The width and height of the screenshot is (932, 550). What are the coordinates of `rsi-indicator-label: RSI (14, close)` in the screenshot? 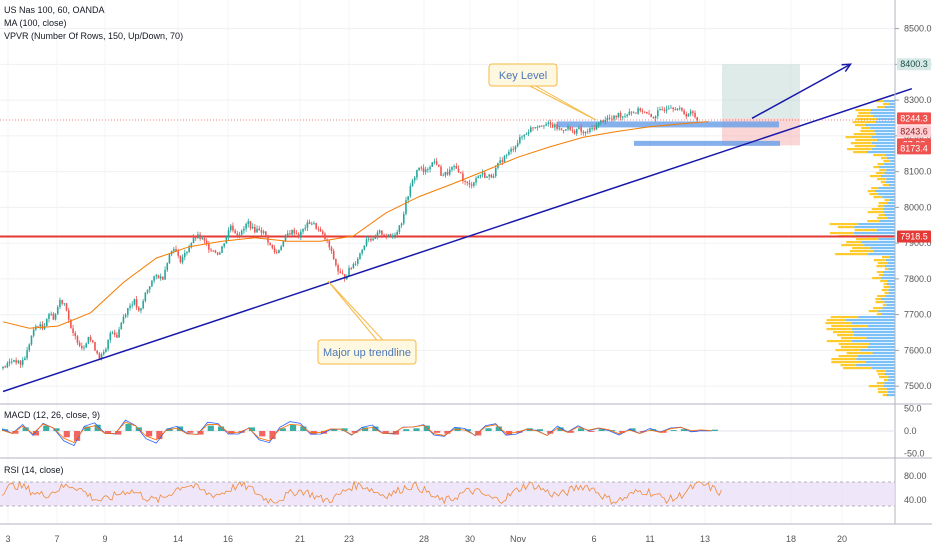 It's located at (34, 470).